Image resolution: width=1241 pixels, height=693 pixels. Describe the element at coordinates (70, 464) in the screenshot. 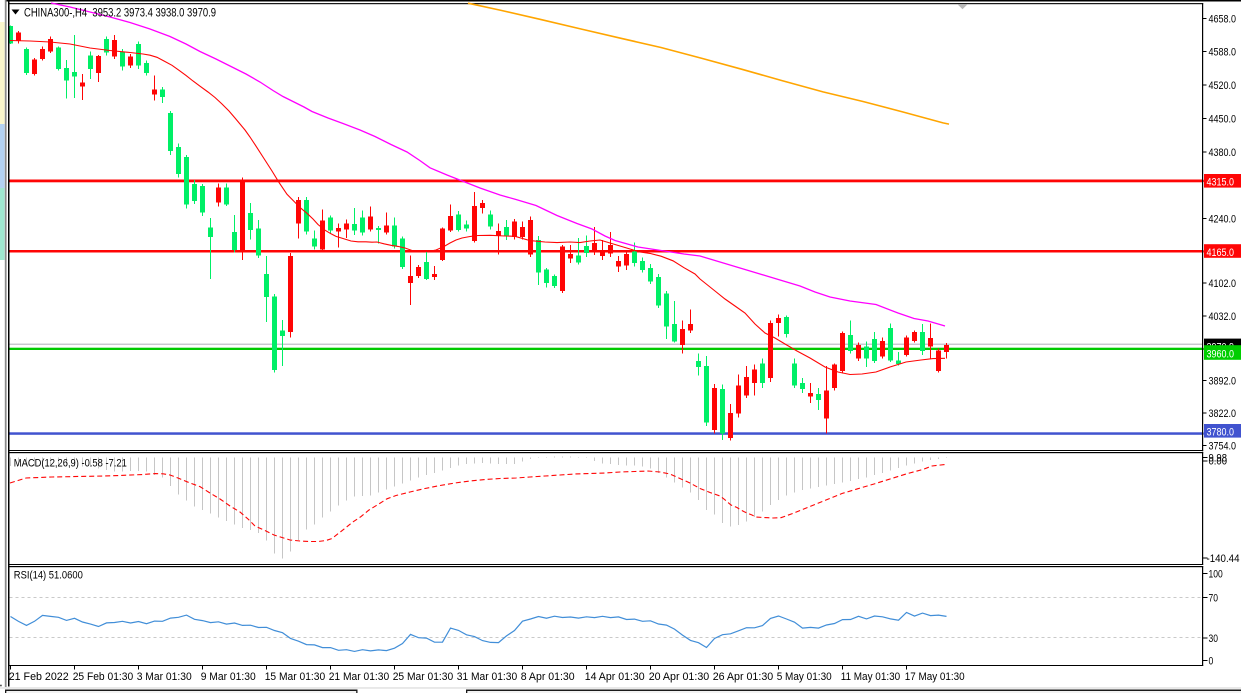

I see `svg-text: MACD(12,26,9) -0.58 -7.21` at that location.